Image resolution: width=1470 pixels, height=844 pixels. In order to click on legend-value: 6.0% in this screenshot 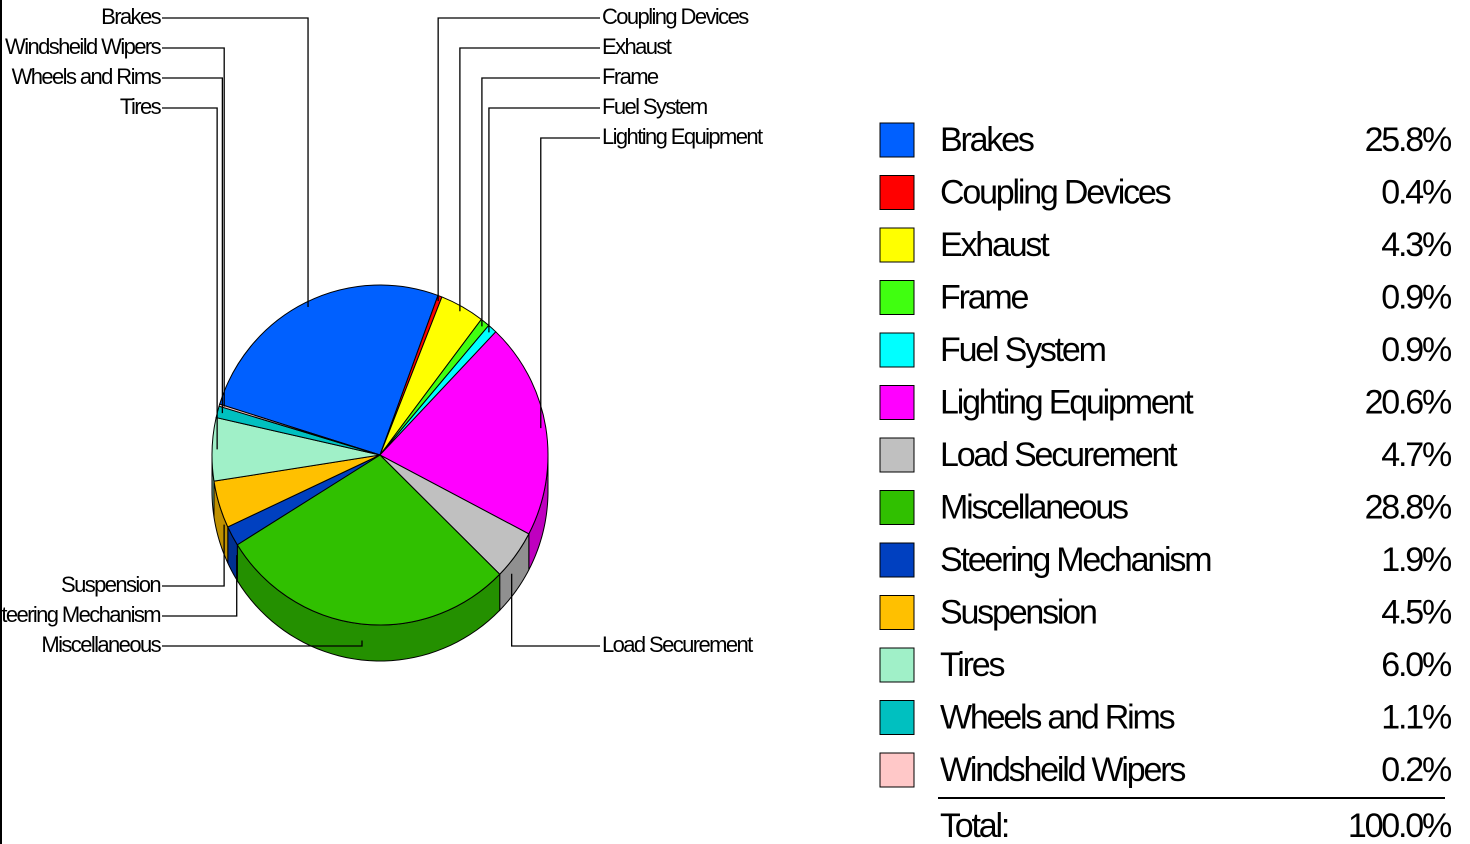, I will do `click(1416, 665)`.